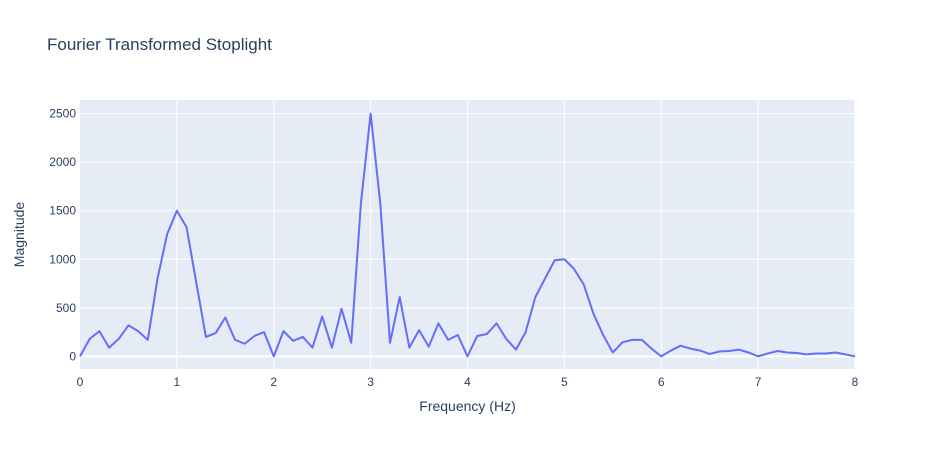 The image size is (935, 450). Describe the element at coordinates (370, 382) in the screenshot. I see `x-tick-label: 3` at that location.